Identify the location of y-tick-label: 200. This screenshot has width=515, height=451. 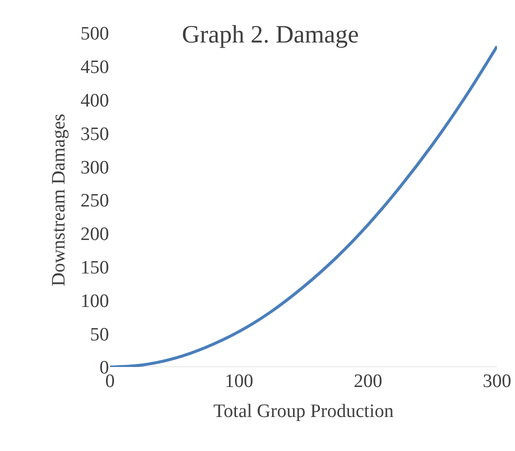
(94, 235).